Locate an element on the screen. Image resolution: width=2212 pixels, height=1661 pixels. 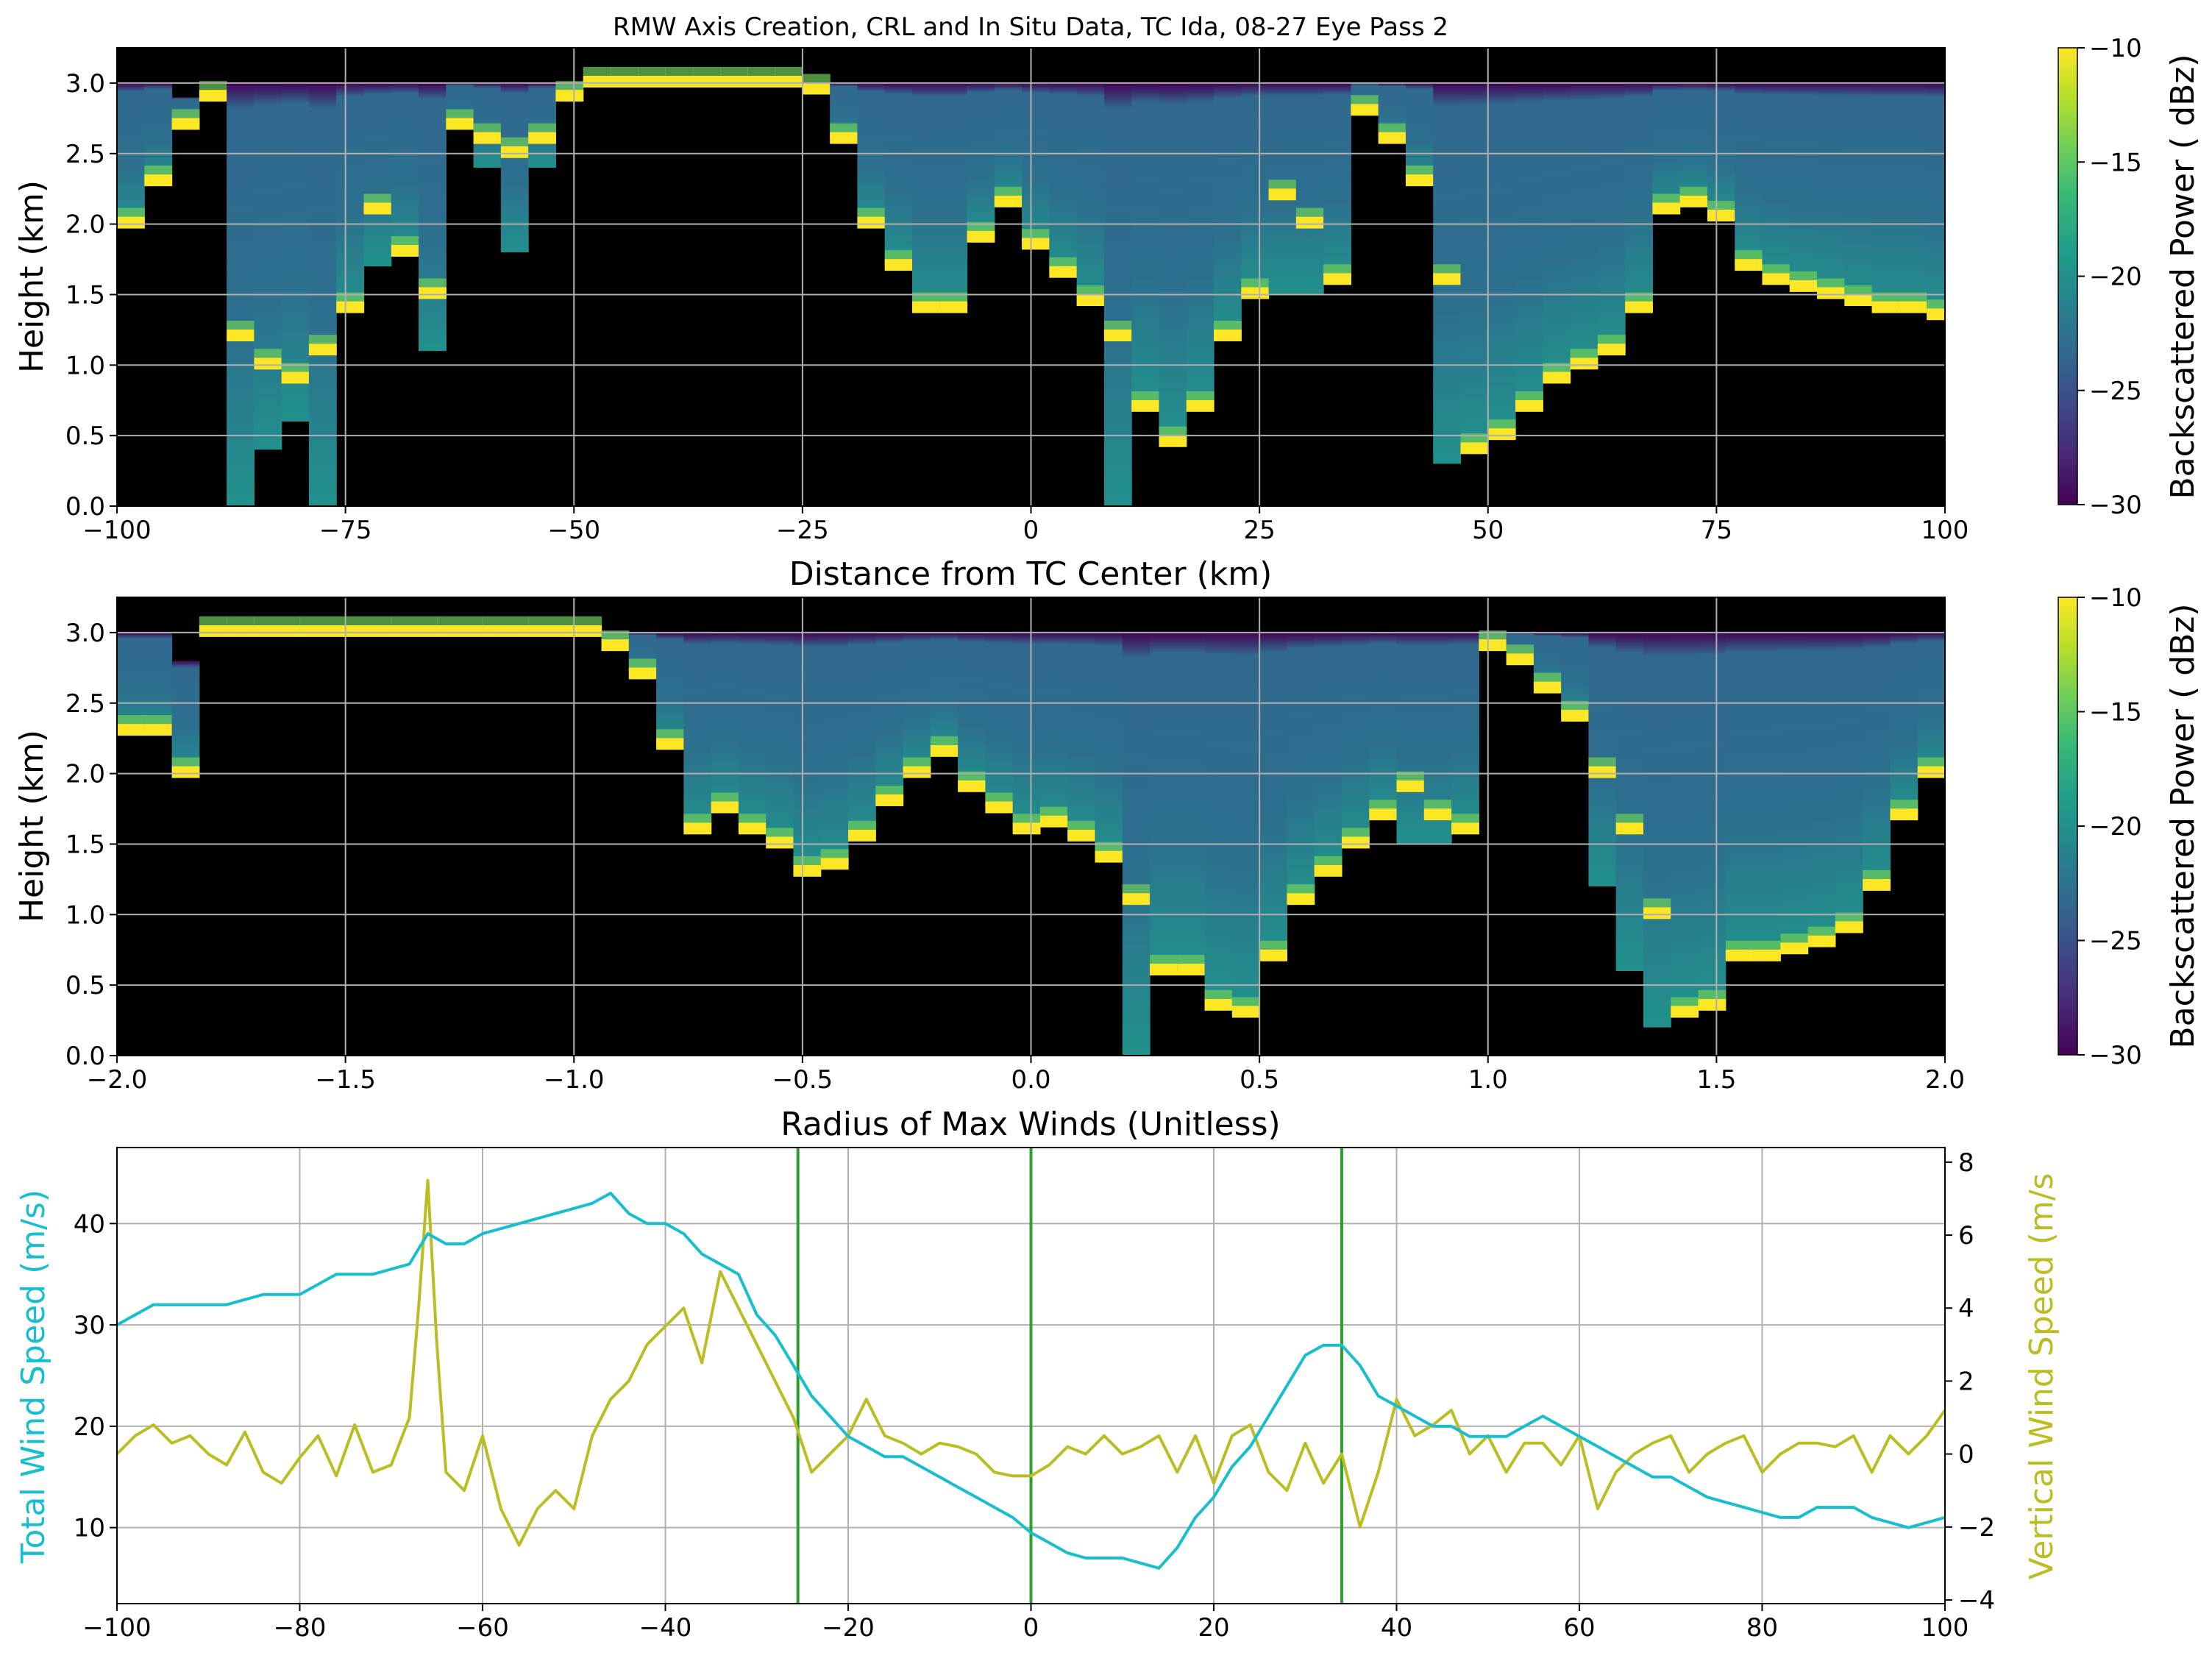
x-tick-label: −1.5 is located at coordinates (345, 1080).